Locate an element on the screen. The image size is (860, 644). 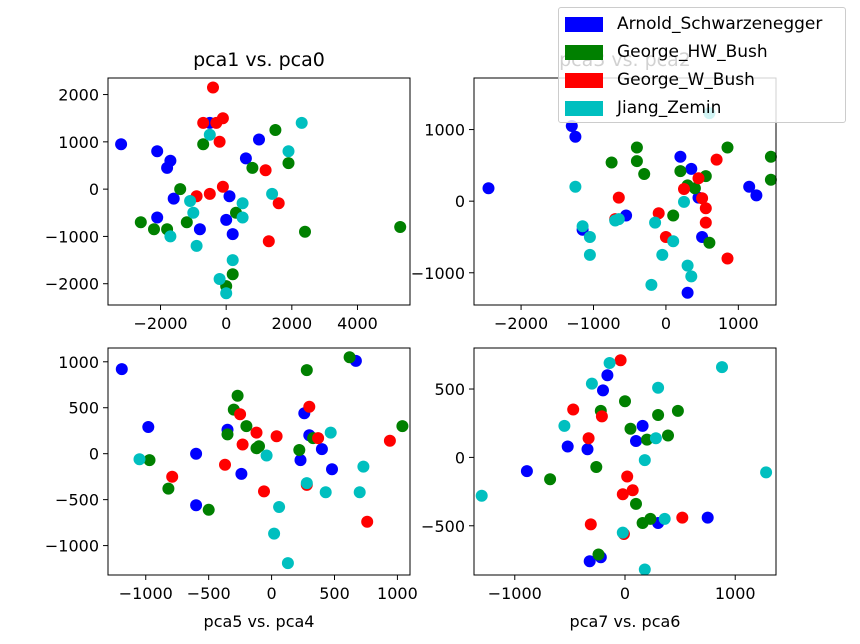
x-tick-label: 2000 is located at coordinates (291, 323).